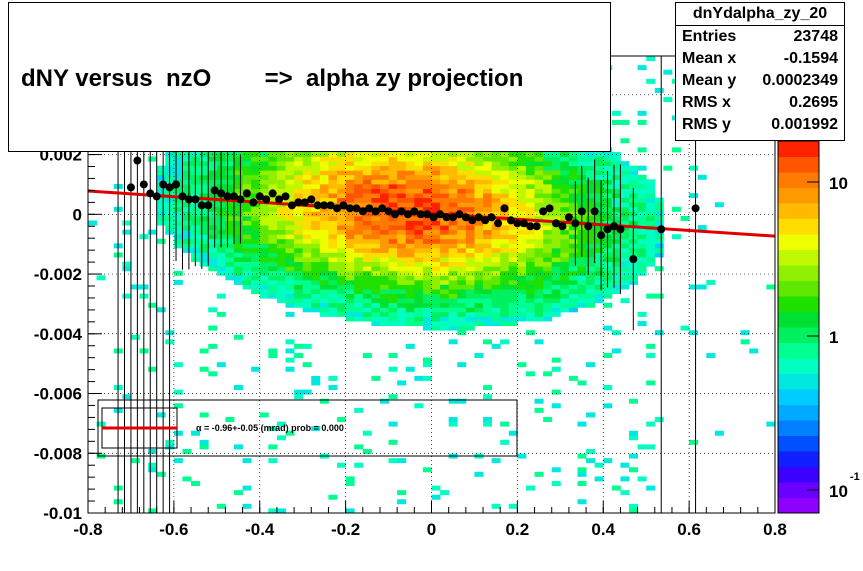 The width and height of the screenshot is (863, 571). What do you see at coordinates (838, 491) in the screenshot?
I see `palette-tick-label: 10` at bounding box center [838, 491].